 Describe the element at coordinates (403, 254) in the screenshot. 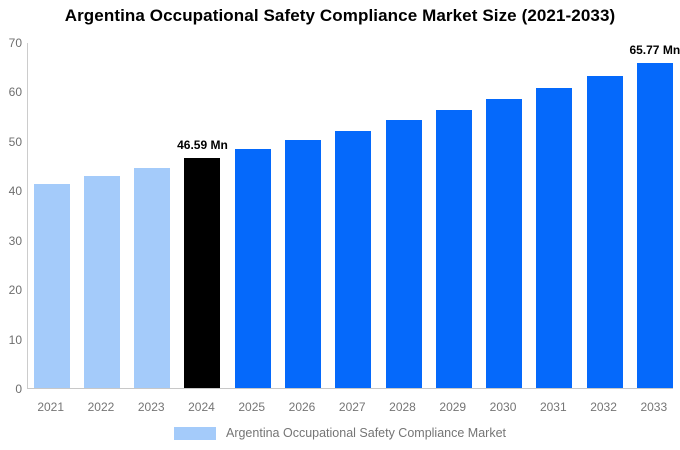

I see `bar-2028` at that location.